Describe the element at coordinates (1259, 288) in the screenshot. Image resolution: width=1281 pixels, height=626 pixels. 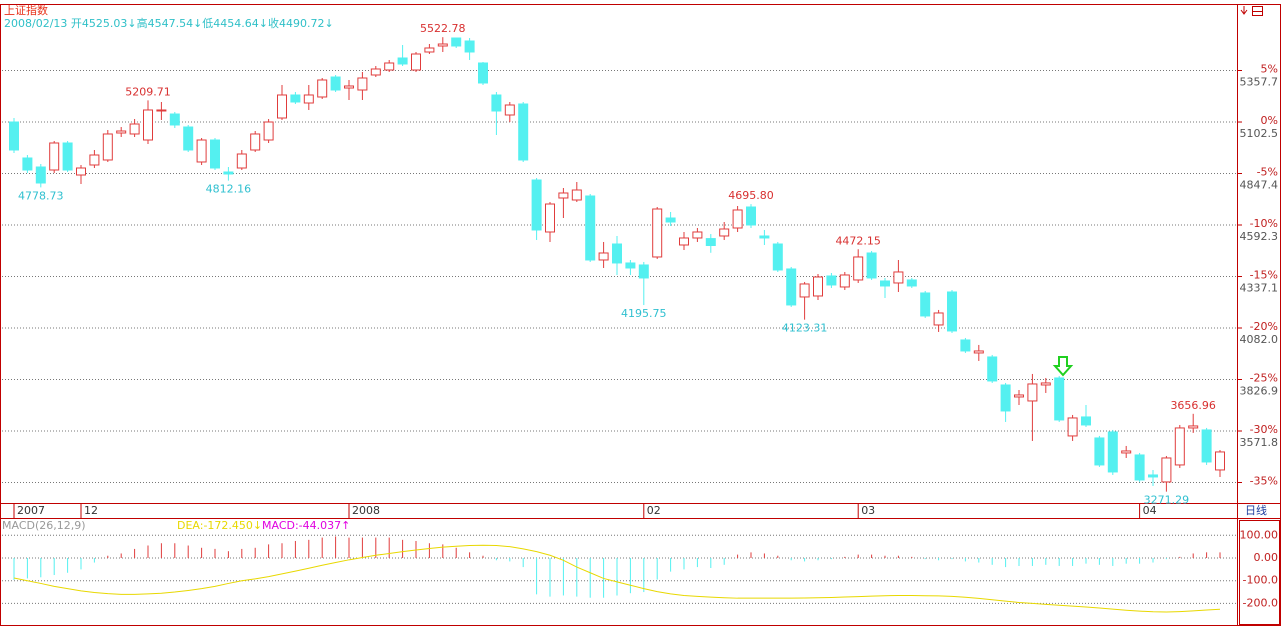
I see `y2-tick-label: 4337.1` at that location.